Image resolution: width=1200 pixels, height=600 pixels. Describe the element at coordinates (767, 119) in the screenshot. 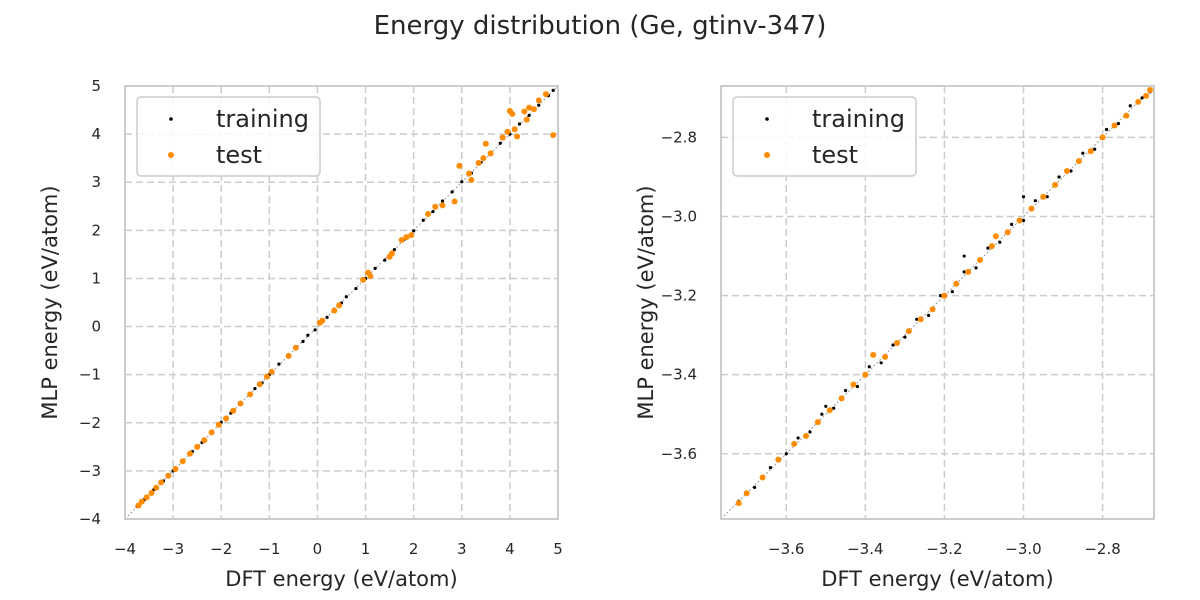

I see `training-legend-marker` at that location.